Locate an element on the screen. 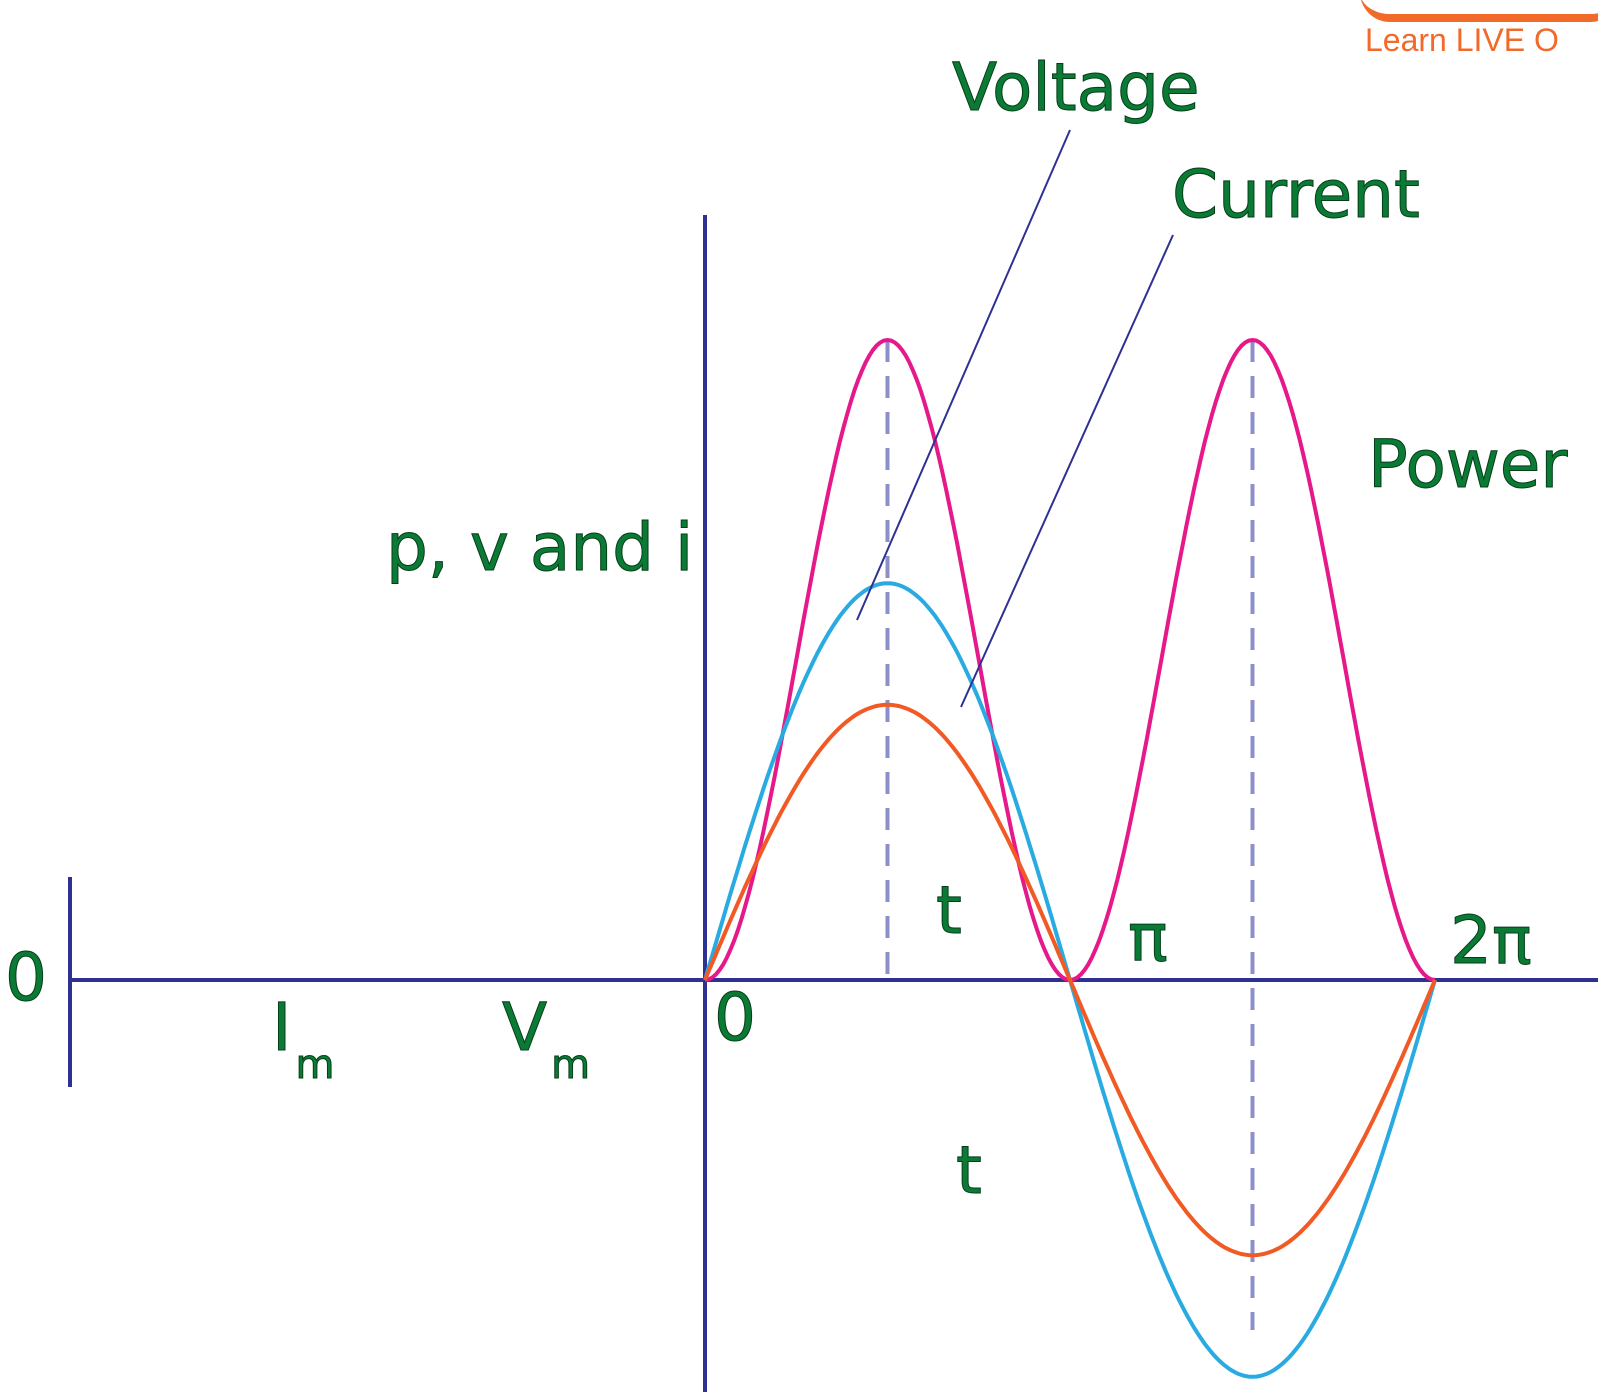  vm-subscript: m is located at coordinates (571, 1065).